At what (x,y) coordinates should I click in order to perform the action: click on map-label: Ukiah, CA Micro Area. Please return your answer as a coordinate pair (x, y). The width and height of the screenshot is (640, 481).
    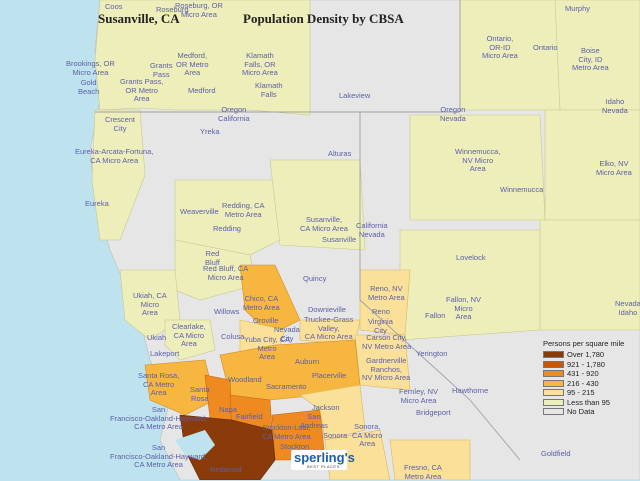
    Looking at the image, I should click on (150, 304).